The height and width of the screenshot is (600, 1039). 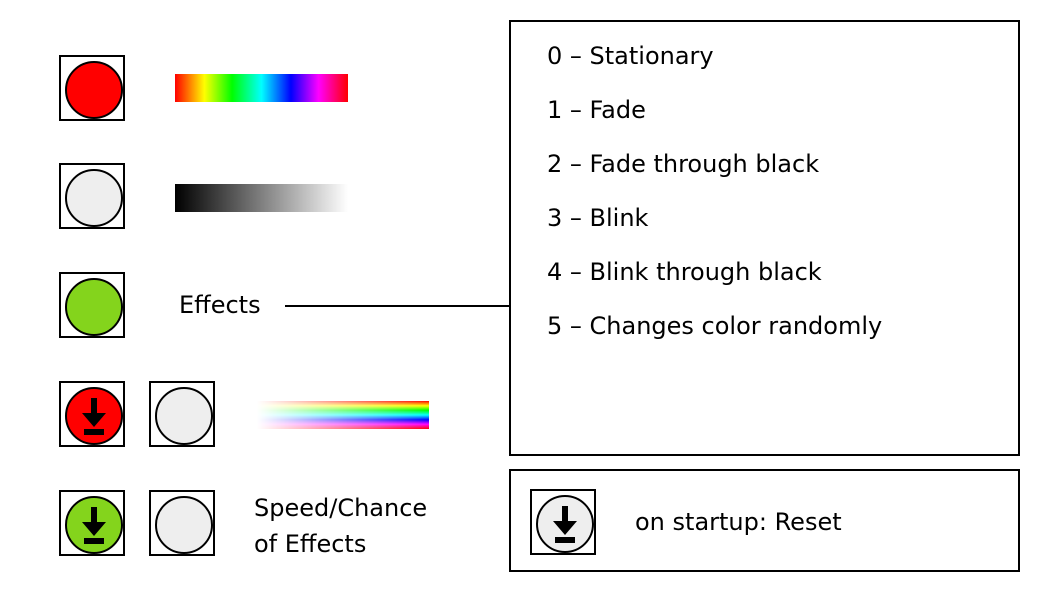 I want to click on effect-item-2: 2 – Fade through black, so click(x=683, y=164).